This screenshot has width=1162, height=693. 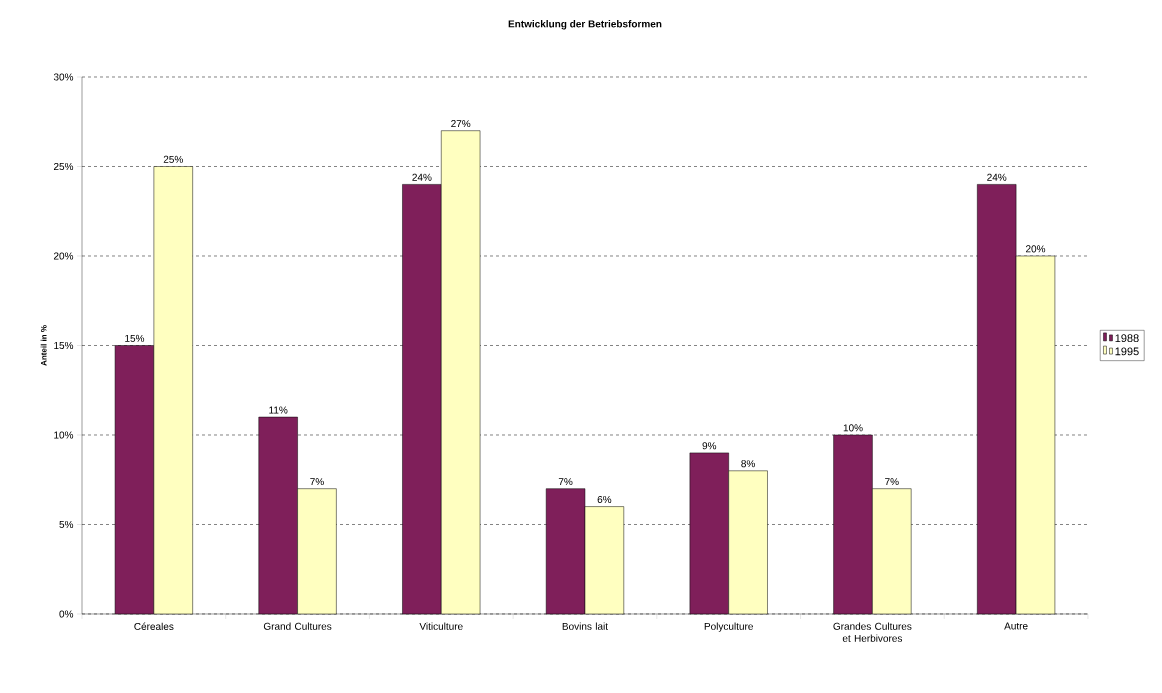 What do you see at coordinates (63, 77) in the screenshot?
I see `y-tick-label: 30%` at bounding box center [63, 77].